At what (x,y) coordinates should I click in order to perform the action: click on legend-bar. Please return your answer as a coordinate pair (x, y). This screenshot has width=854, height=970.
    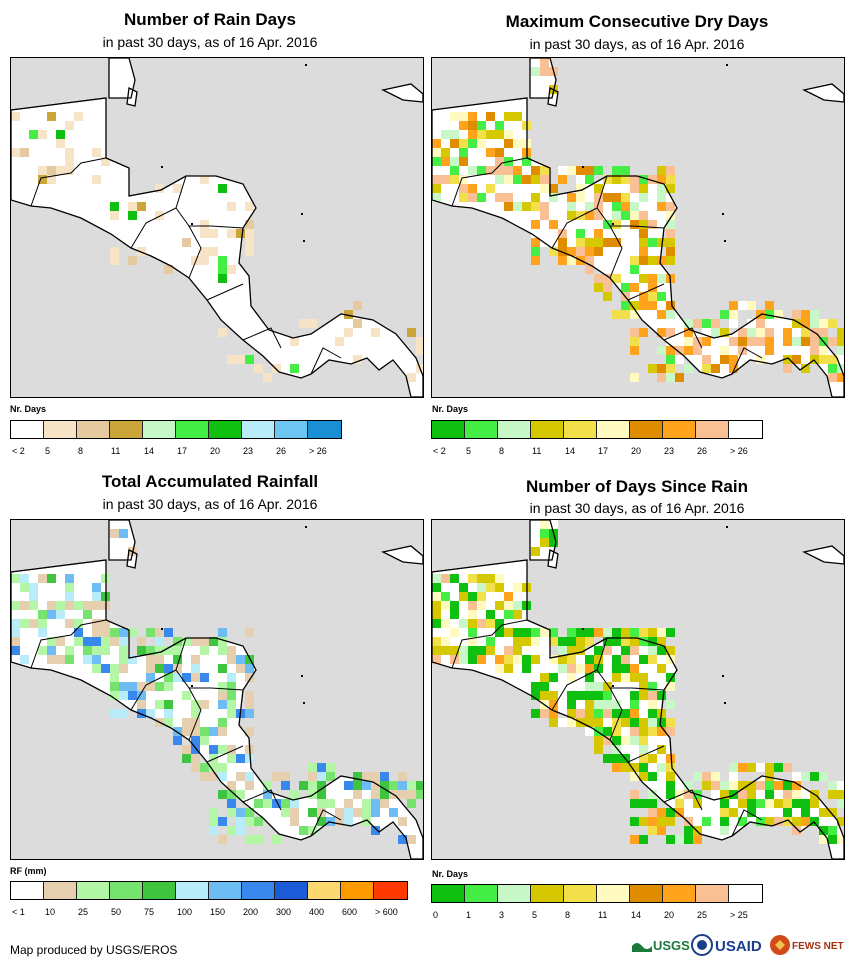
    Looking at the image, I should click on (597, 429).